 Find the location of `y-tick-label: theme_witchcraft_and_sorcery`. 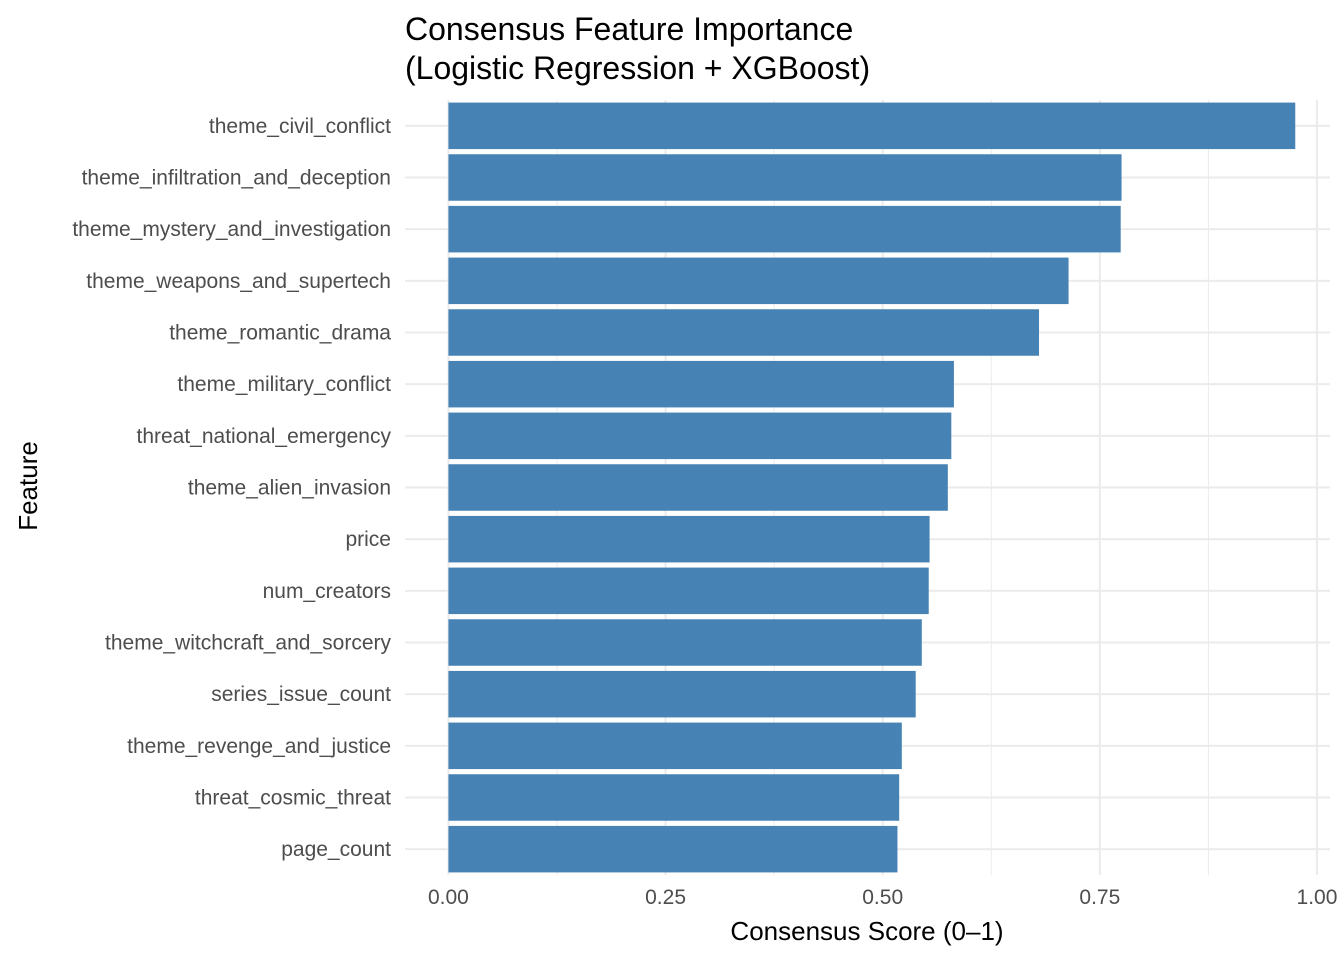

y-tick-label: theme_witchcraft_and_sorcery is located at coordinates (248, 643).